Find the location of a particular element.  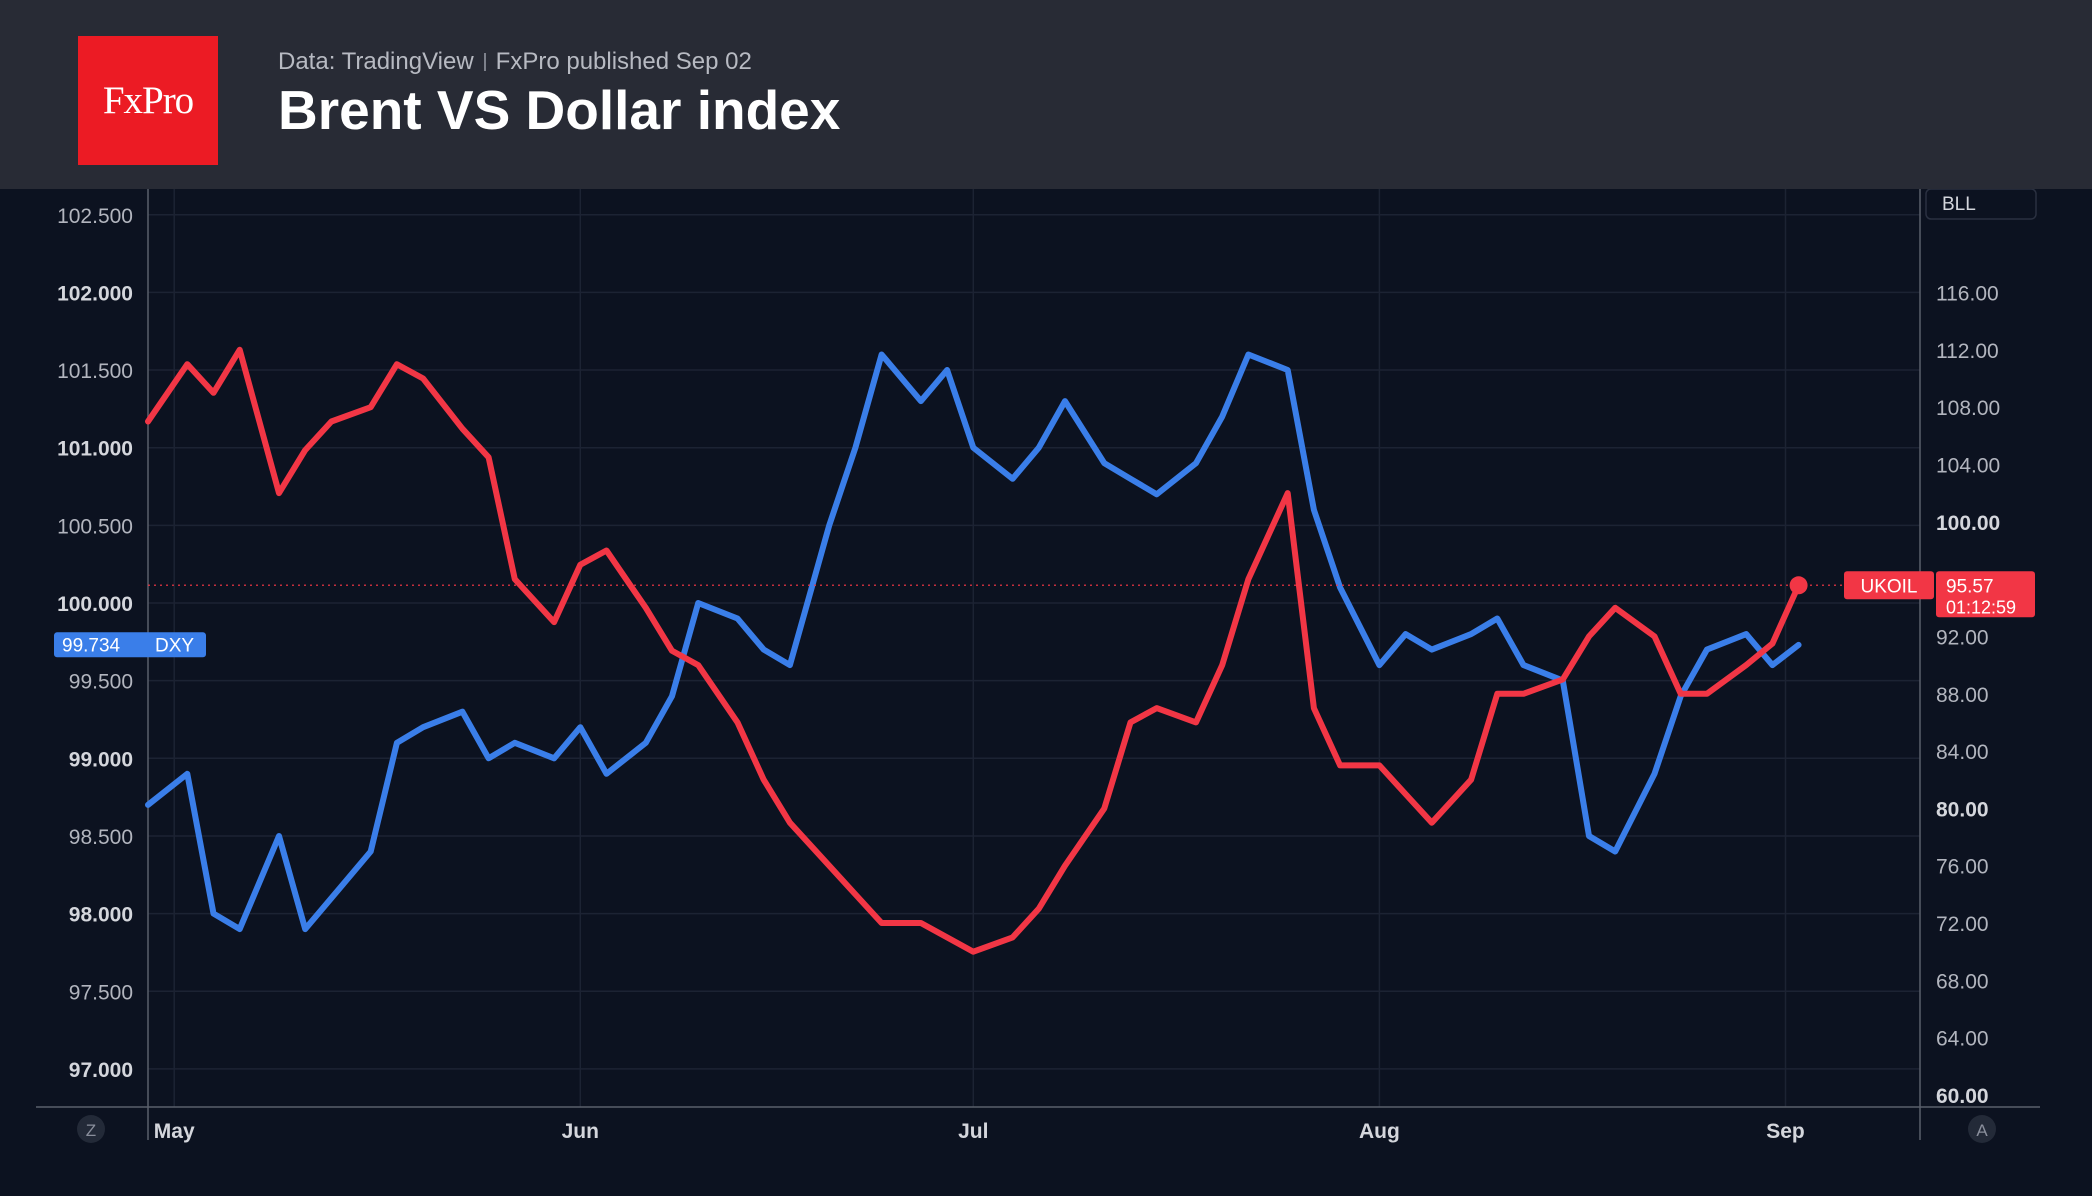

x-tick-label: May is located at coordinates (174, 1131).